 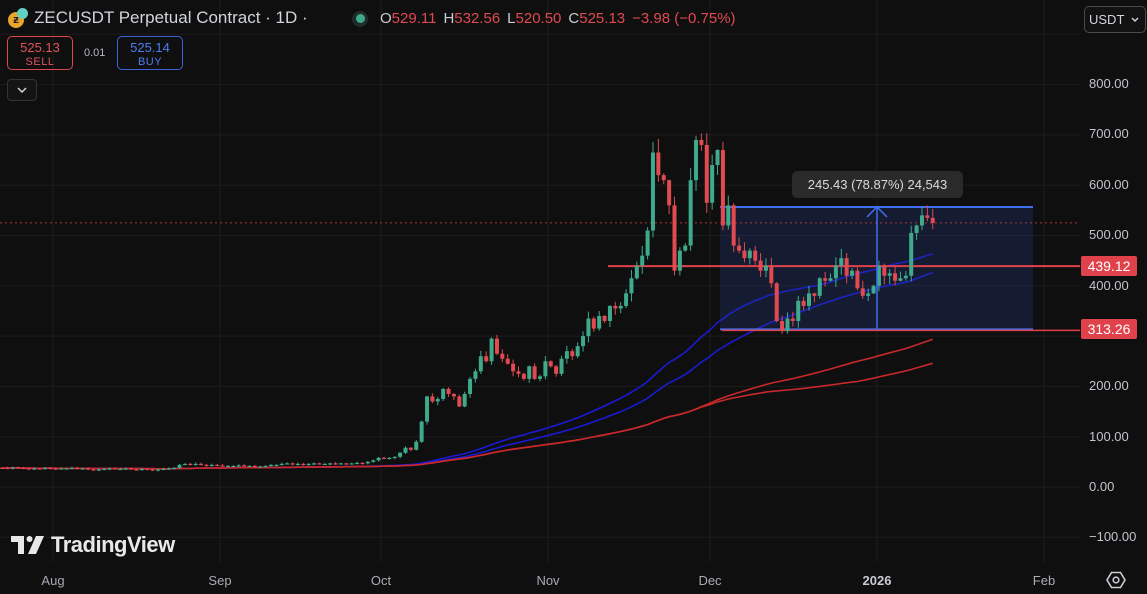 I want to click on price-tick: 200.00, so click(x=1109, y=385).